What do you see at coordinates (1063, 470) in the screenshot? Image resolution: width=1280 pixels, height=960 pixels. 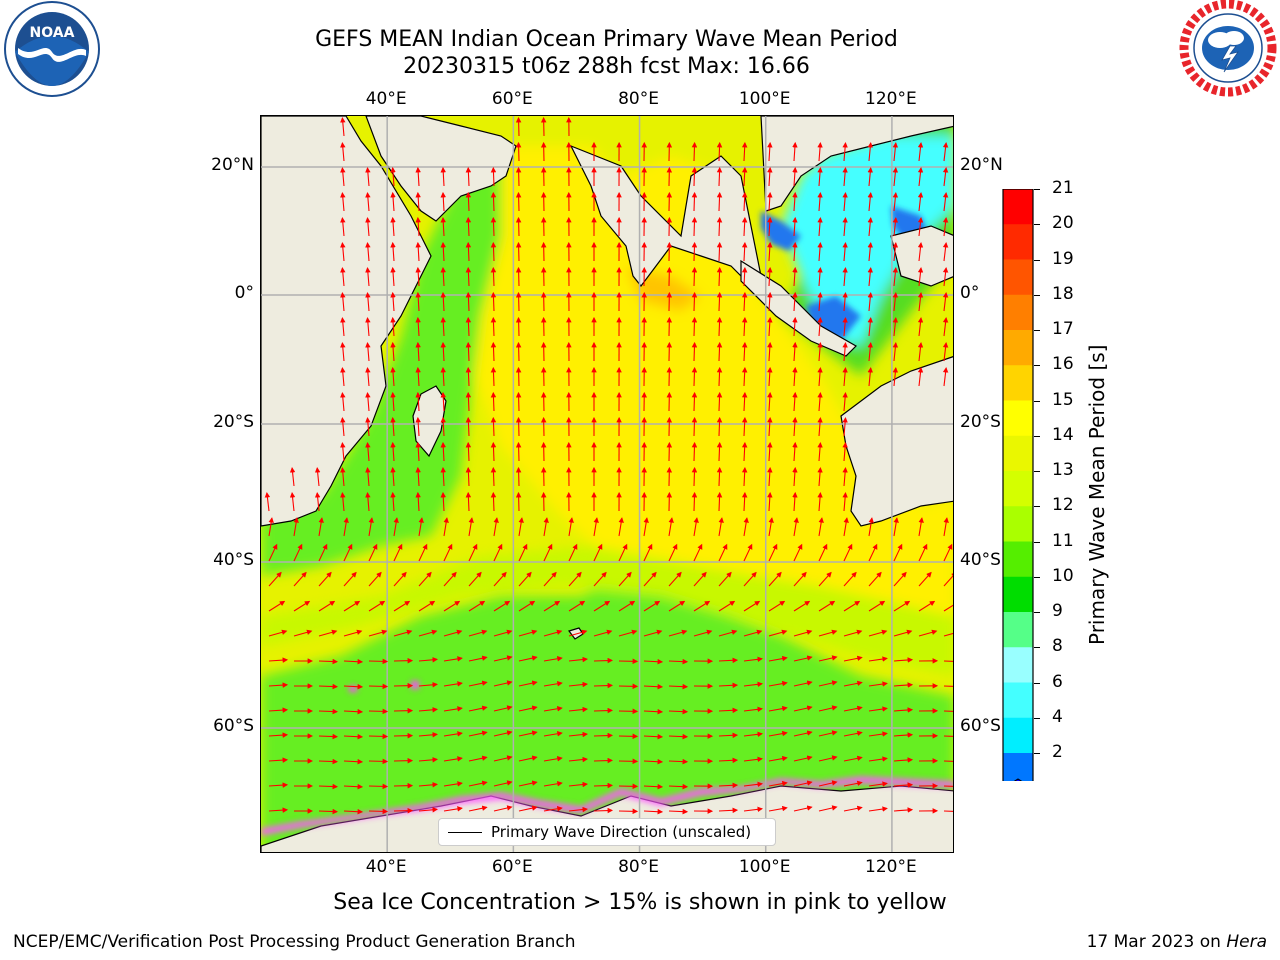 I see `colorbar-tick-label: 13` at bounding box center [1063, 470].